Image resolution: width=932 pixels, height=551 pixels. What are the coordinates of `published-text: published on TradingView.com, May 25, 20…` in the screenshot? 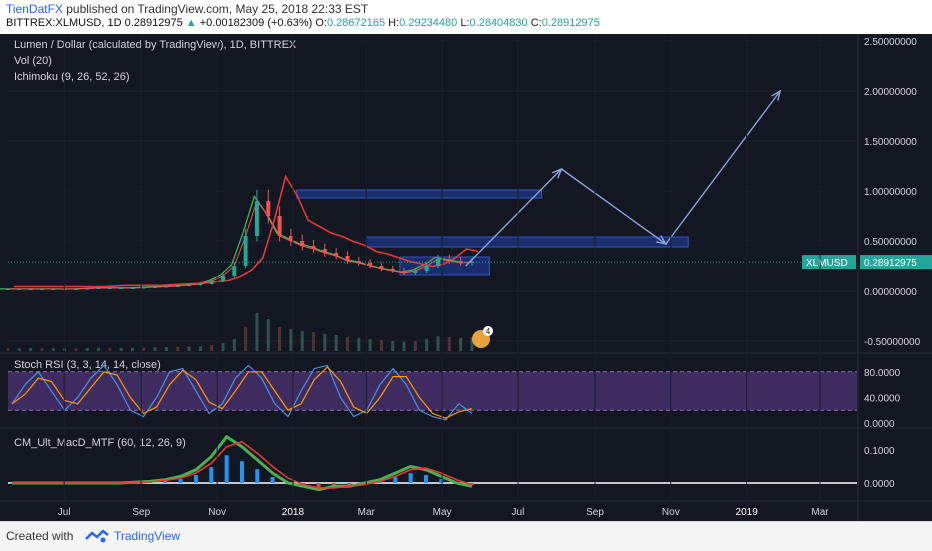 It's located at (215, 9).